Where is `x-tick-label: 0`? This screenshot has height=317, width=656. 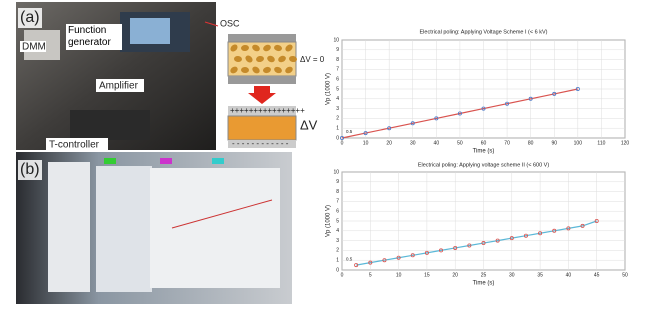
x-tick-label: 0 is located at coordinates (342, 143).